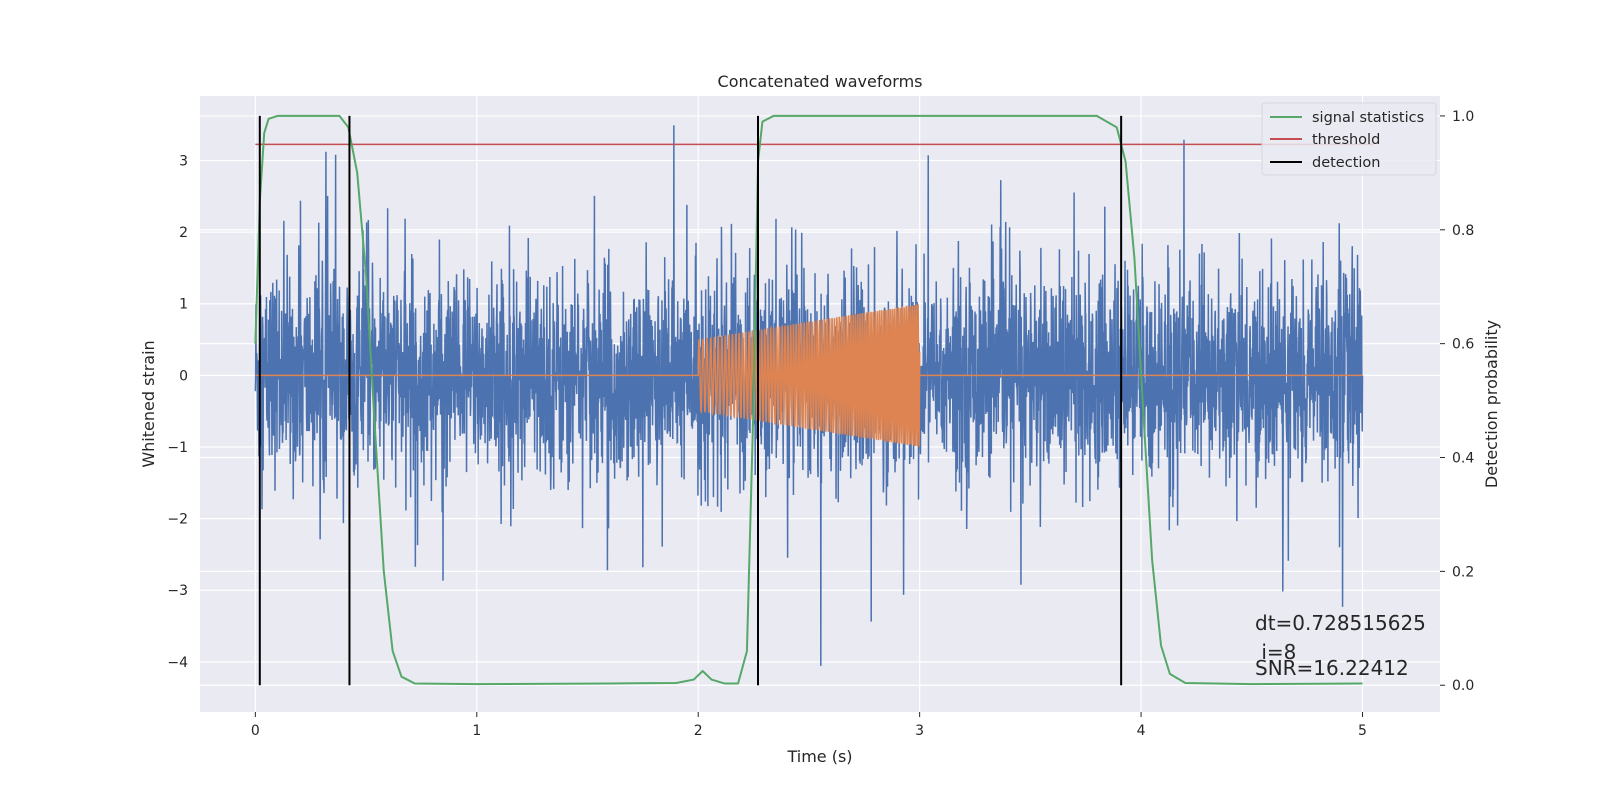 This screenshot has width=1600, height=800. I want to click on annotation-snr: SNR=16.22412, so click(1332, 668).